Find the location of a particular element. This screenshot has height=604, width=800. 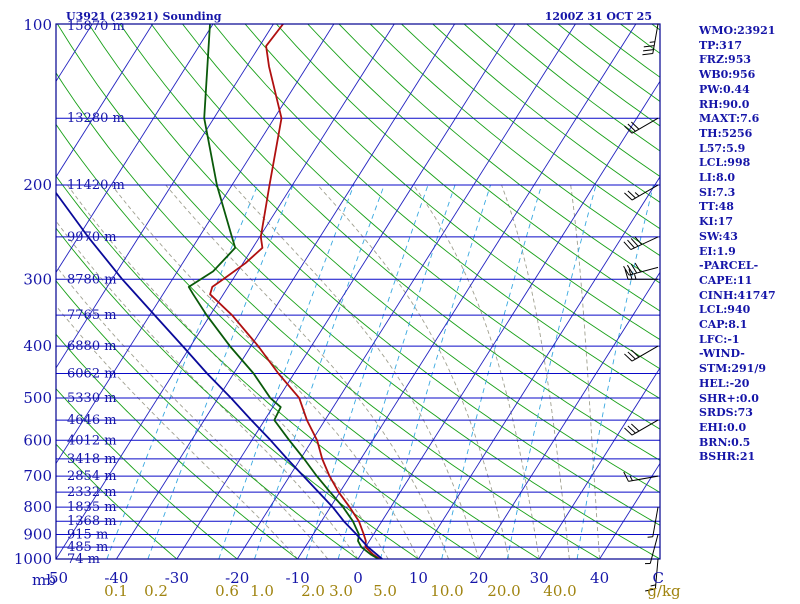

height-level-label: 8780 m is located at coordinates (92, 279).